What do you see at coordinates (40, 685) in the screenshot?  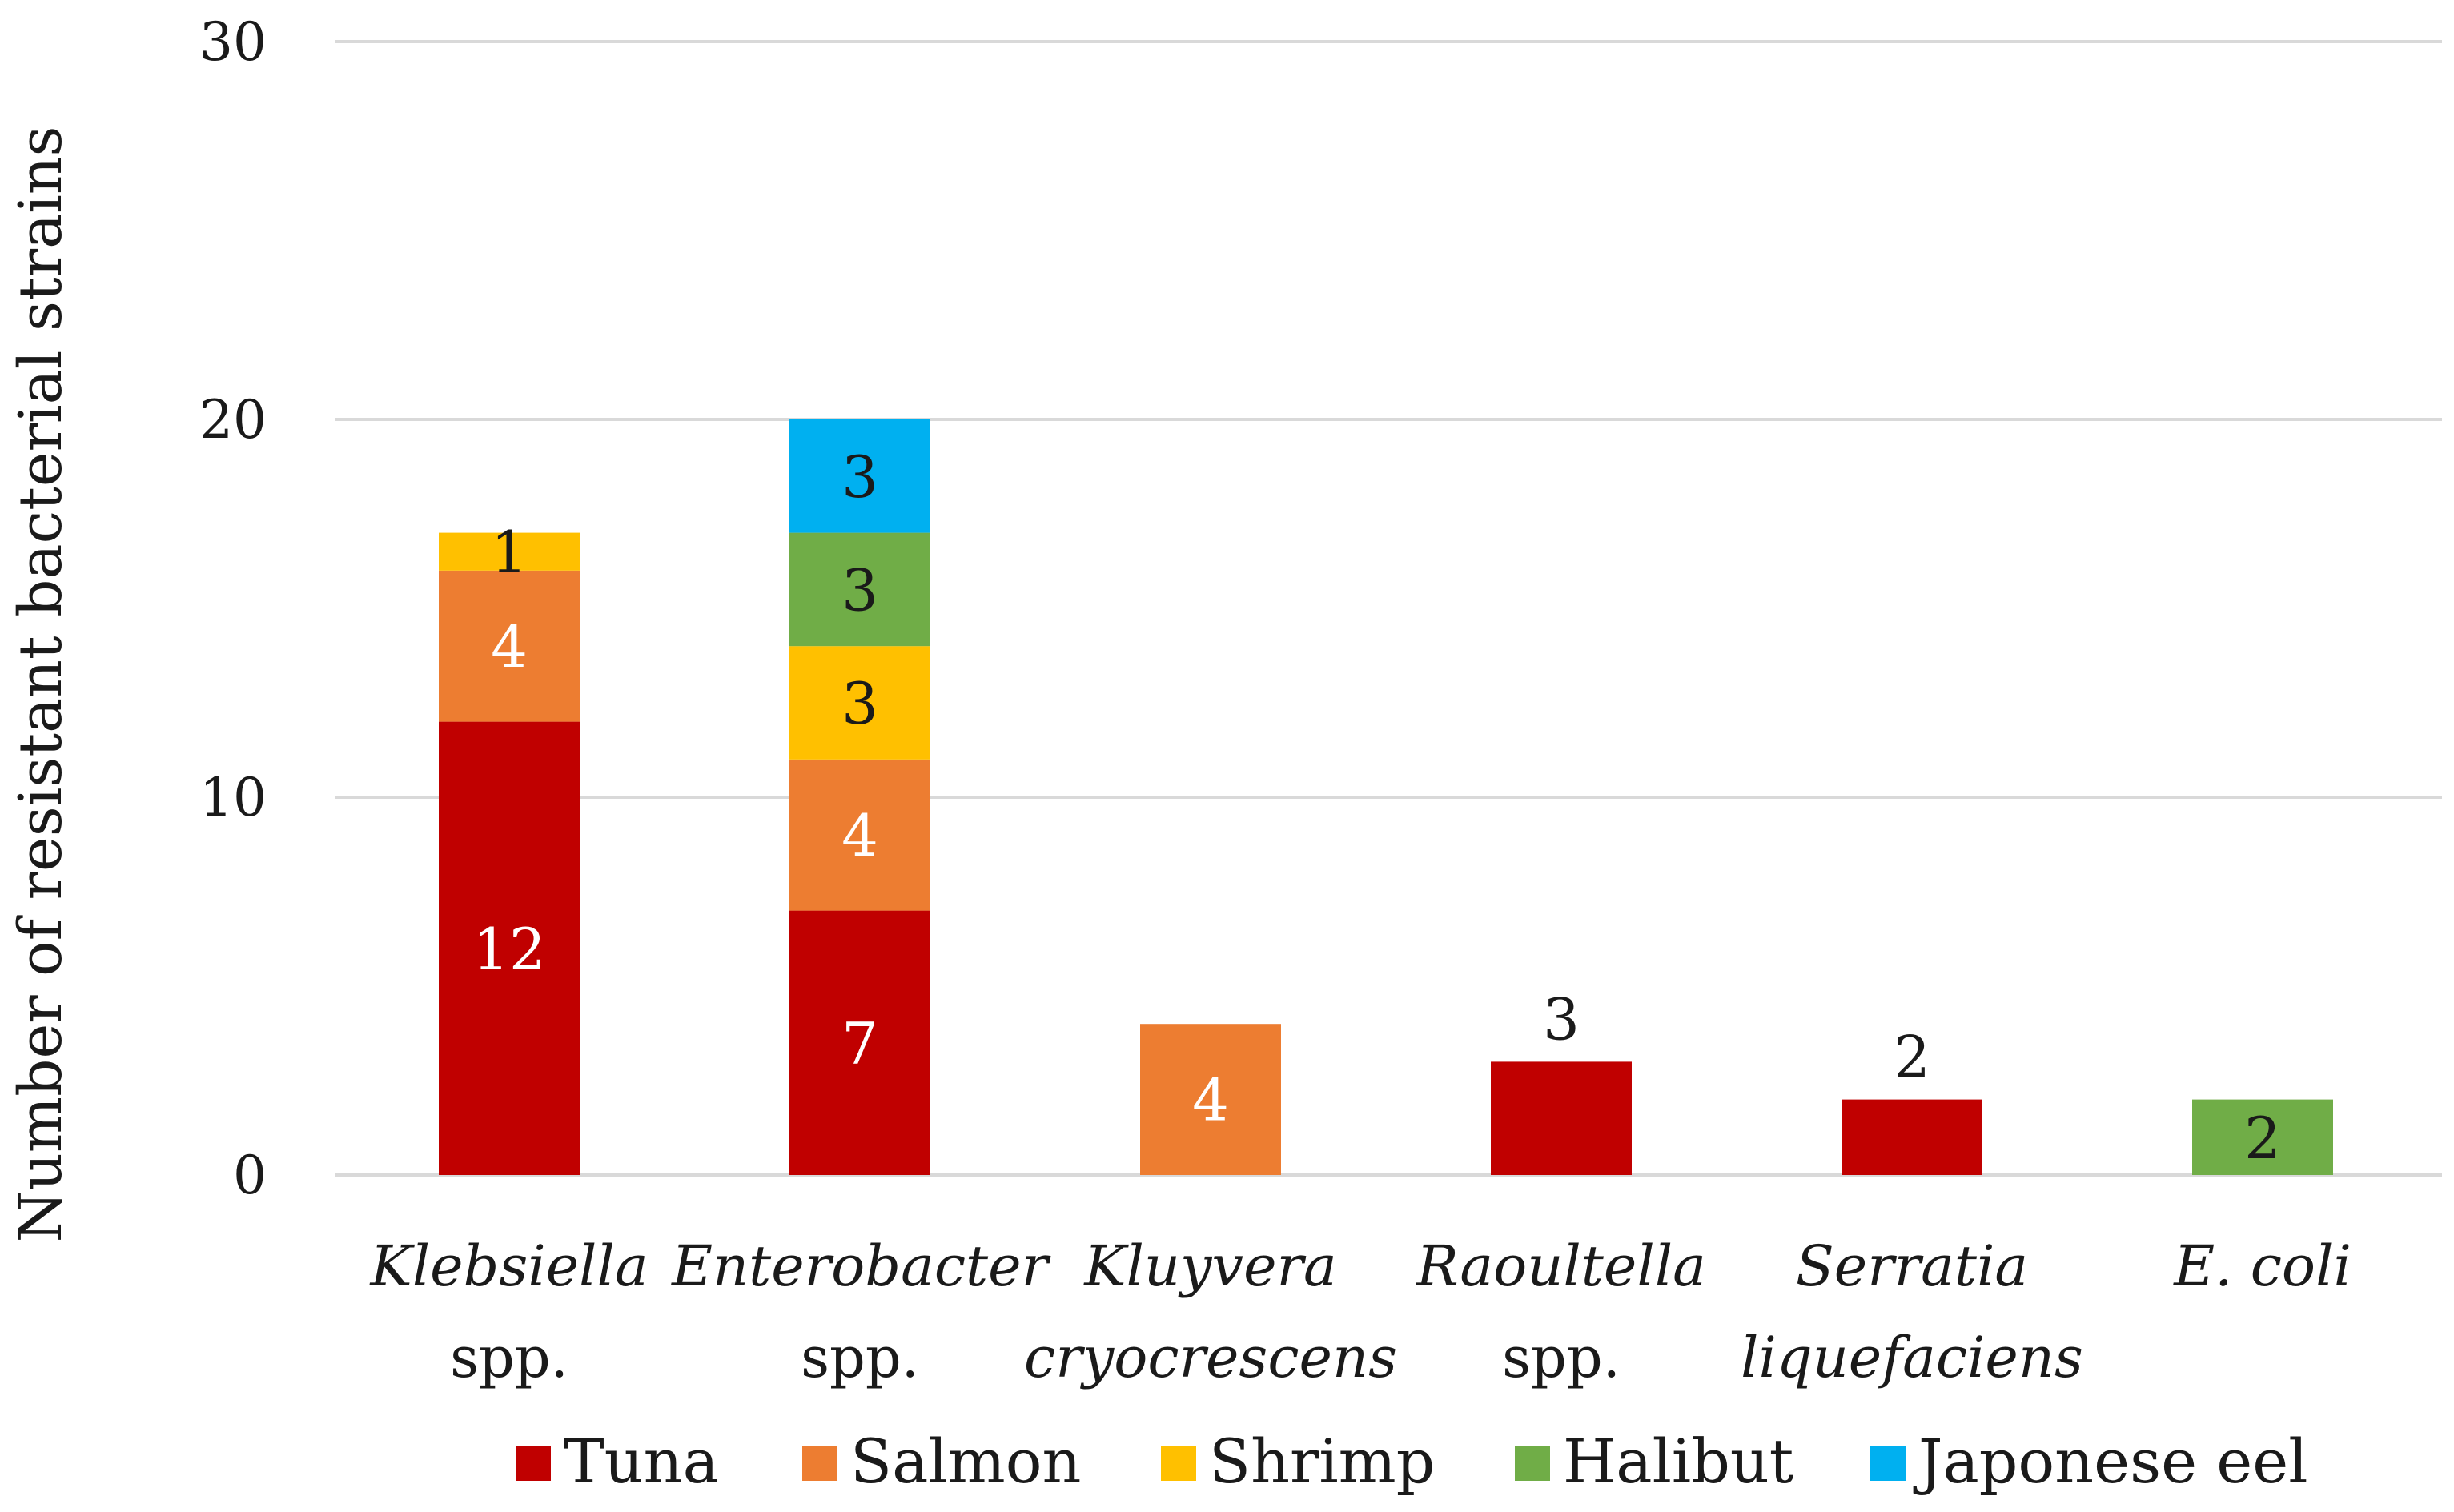 I see `y-axis-label: Number of resistant bacterial strains` at bounding box center [40, 685].